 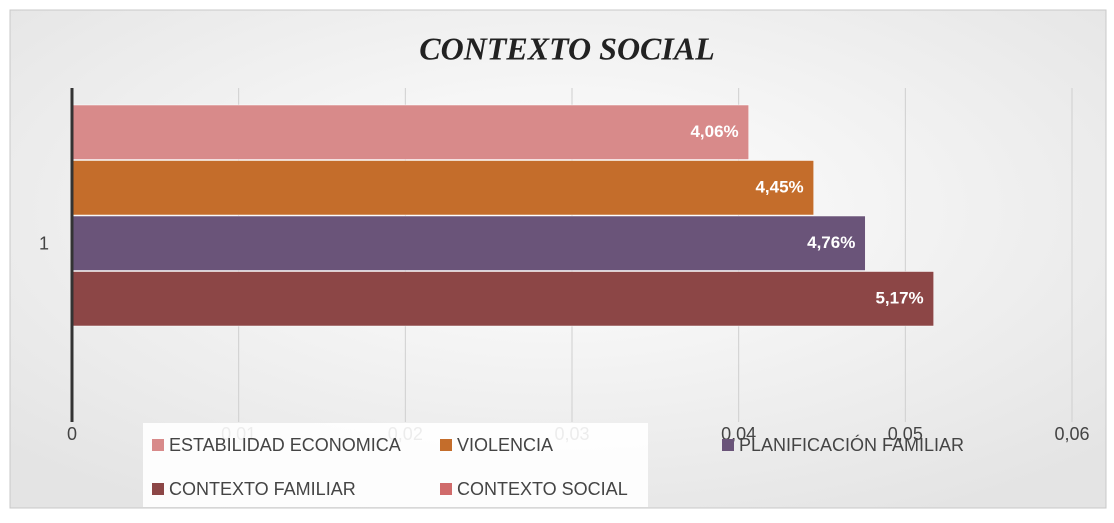 What do you see at coordinates (285, 445) in the screenshot?
I see `legend-label: ESTABILIDAD ECONOMICA` at bounding box center [285, 445].